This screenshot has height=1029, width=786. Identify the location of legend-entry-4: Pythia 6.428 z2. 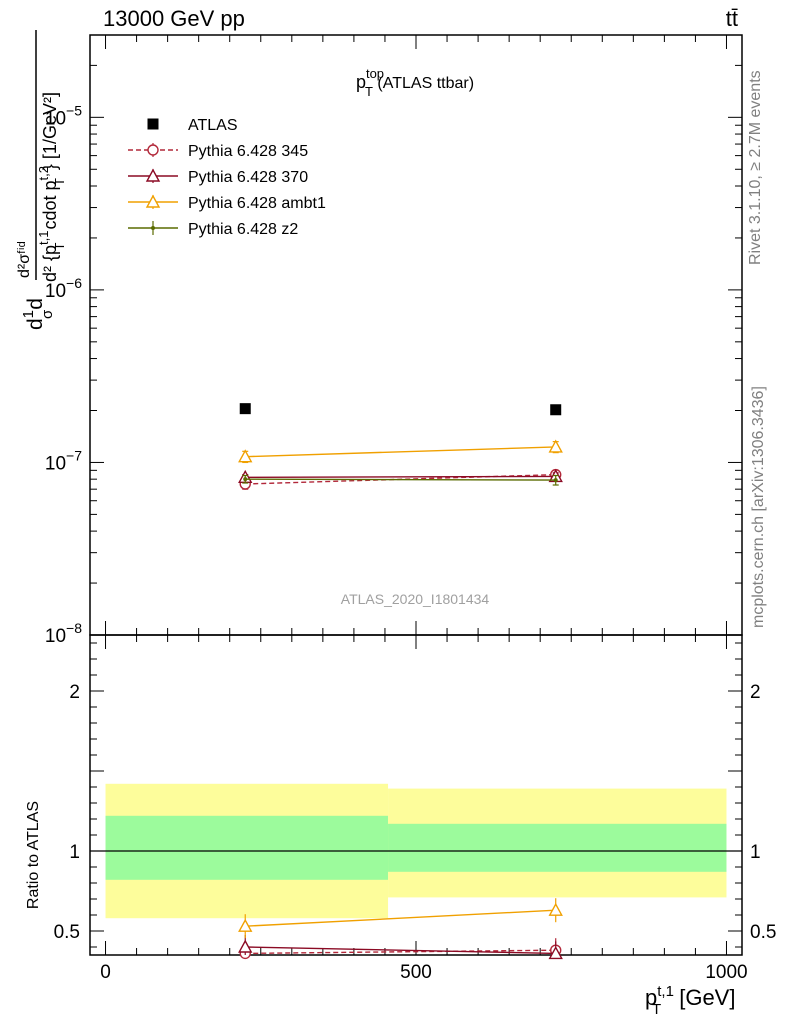
(213, 229).